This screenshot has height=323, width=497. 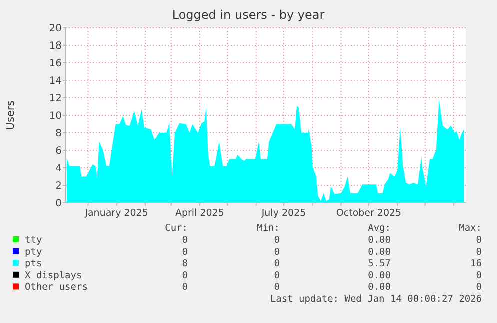 What do you see at coordinates (56, 288) in the screenshot?
I see `legend-label: Other users` at bounding box center [56, 288].